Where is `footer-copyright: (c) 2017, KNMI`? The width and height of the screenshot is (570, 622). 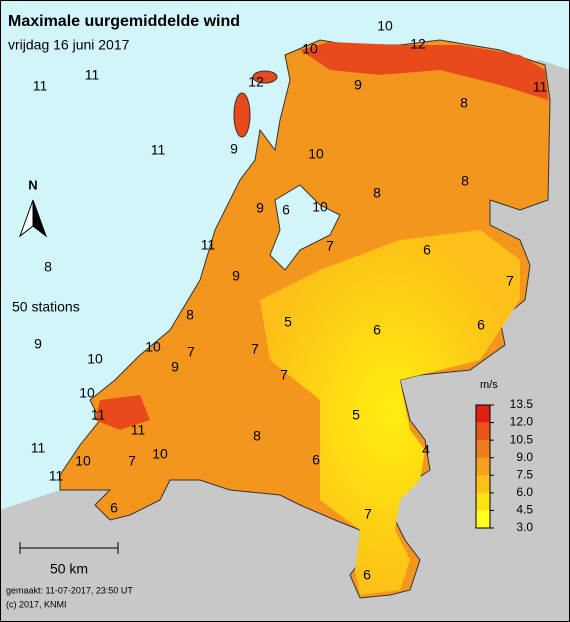 footer-copyright: (c) 2017, KNMI is located at coordinates (36, 604).